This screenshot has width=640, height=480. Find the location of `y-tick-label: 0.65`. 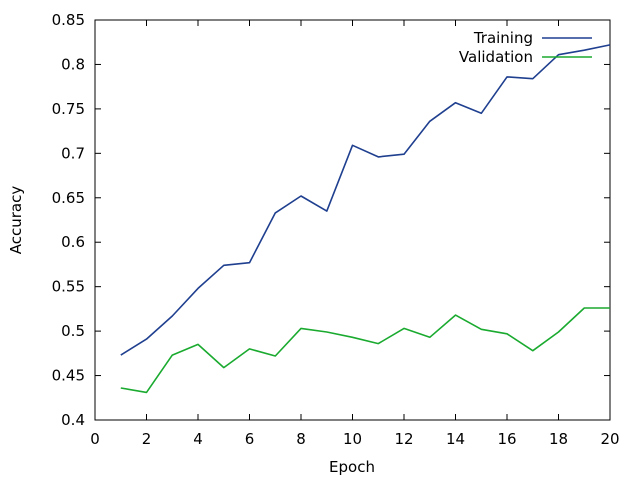

y-tick-label: 0.65 is located at coordinates (68, 198).